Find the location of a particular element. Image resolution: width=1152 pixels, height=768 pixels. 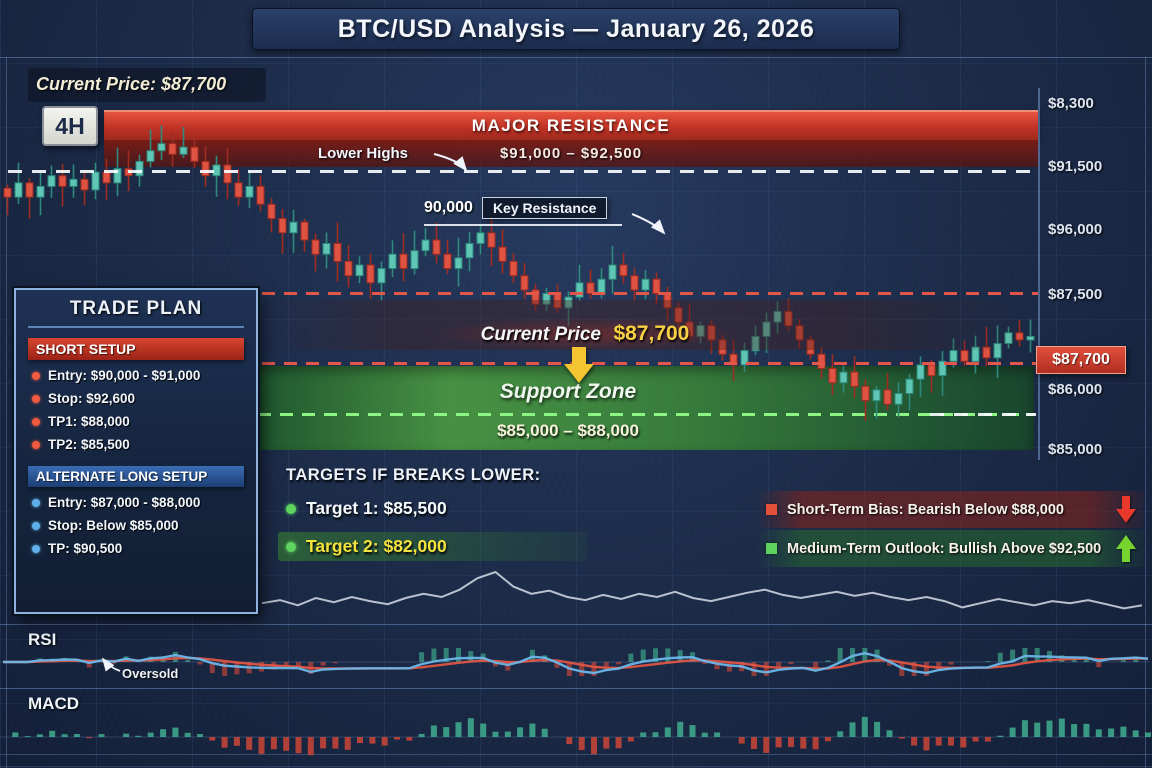

target-2: Target 2: $82,000 is located at coordinates (376, 546).